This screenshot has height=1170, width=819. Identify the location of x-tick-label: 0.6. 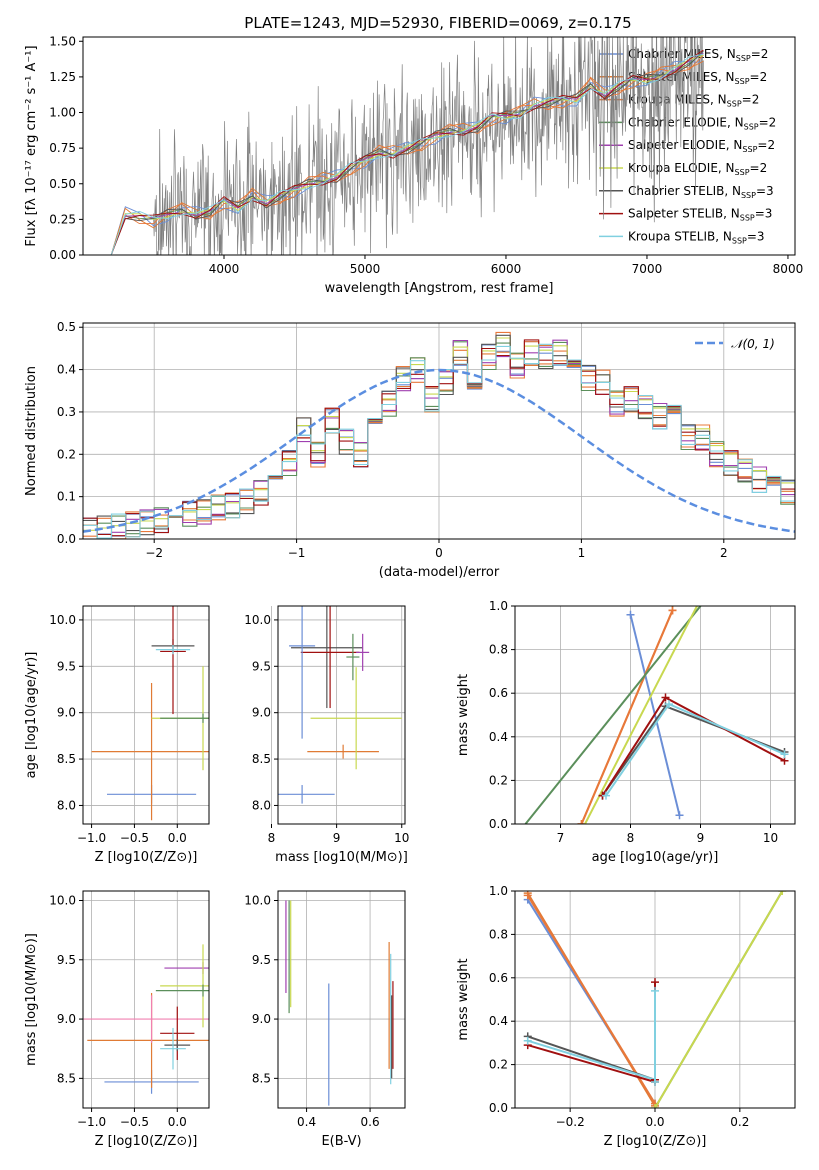
(370, 1122).